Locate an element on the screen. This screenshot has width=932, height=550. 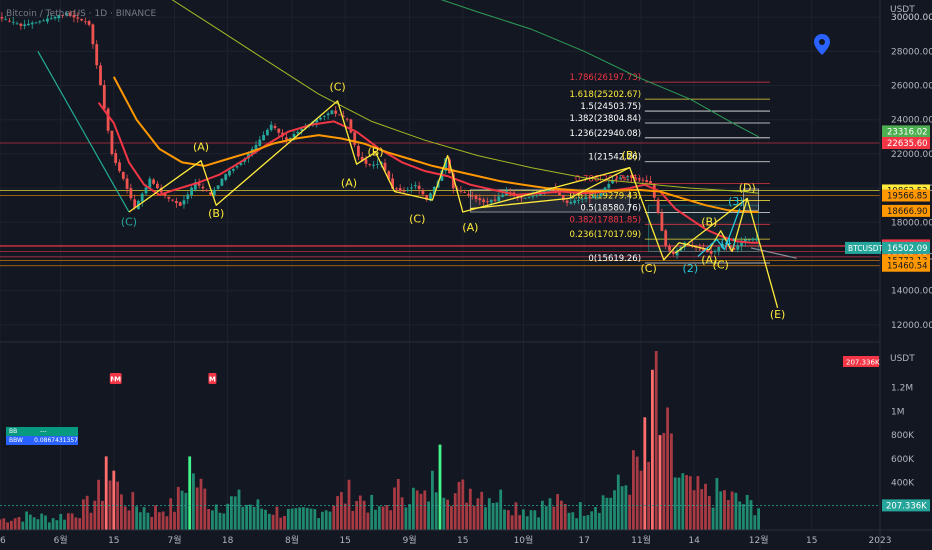
volume-marker-label: 207.336K is located at coordinates (863, 363).